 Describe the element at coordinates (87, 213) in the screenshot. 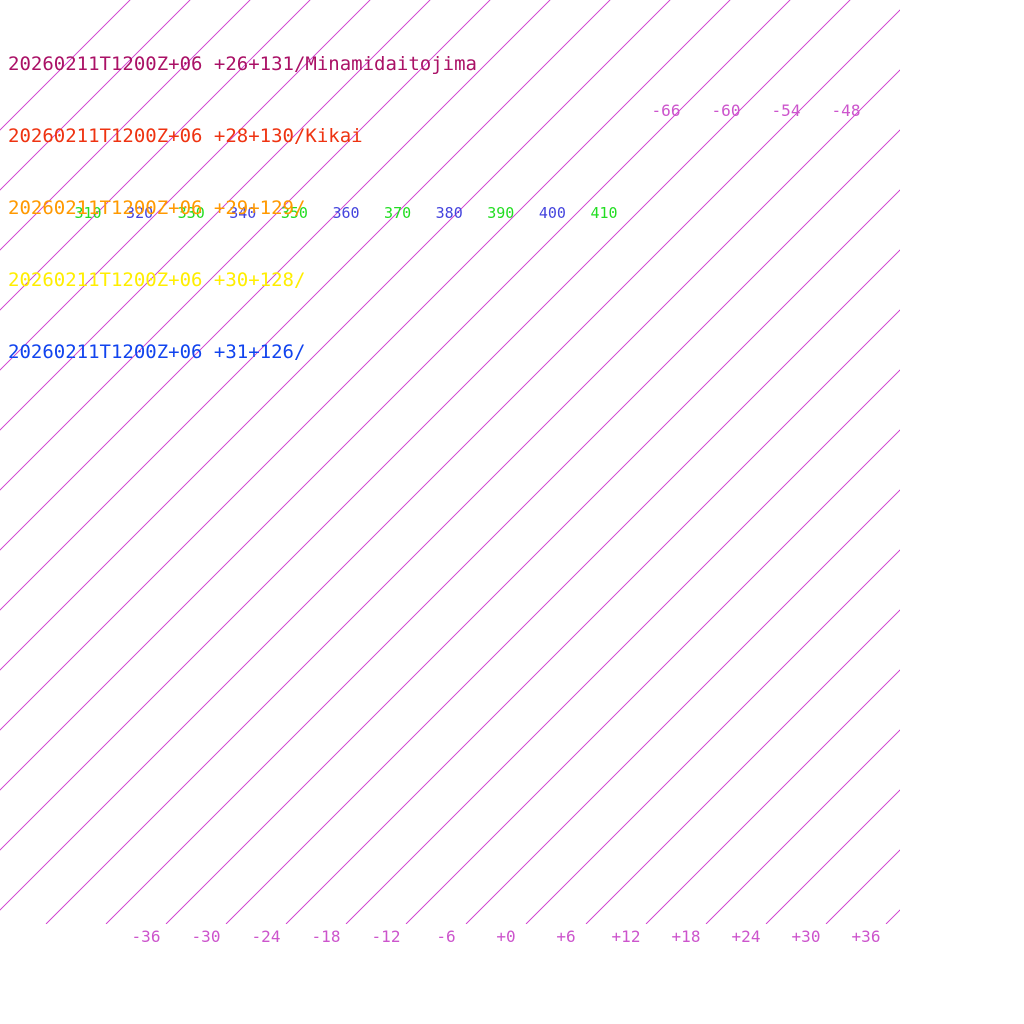

I see `theta-label: 310` at that location.